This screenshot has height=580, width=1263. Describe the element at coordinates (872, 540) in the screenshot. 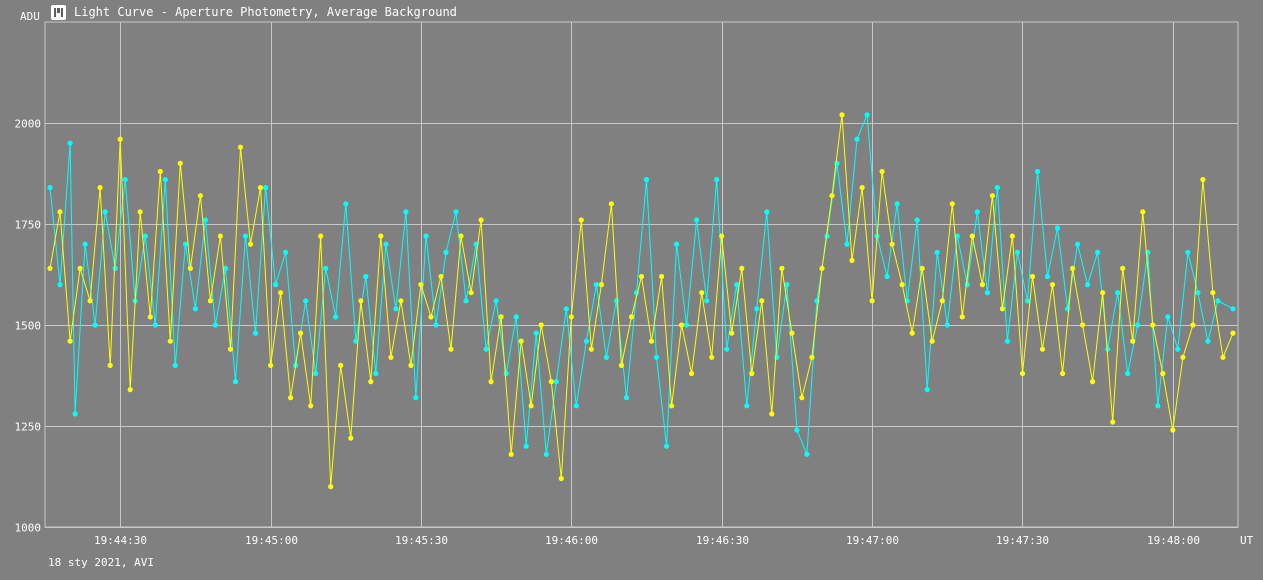

I see `x-tick-label: 19:47:00` at that location.